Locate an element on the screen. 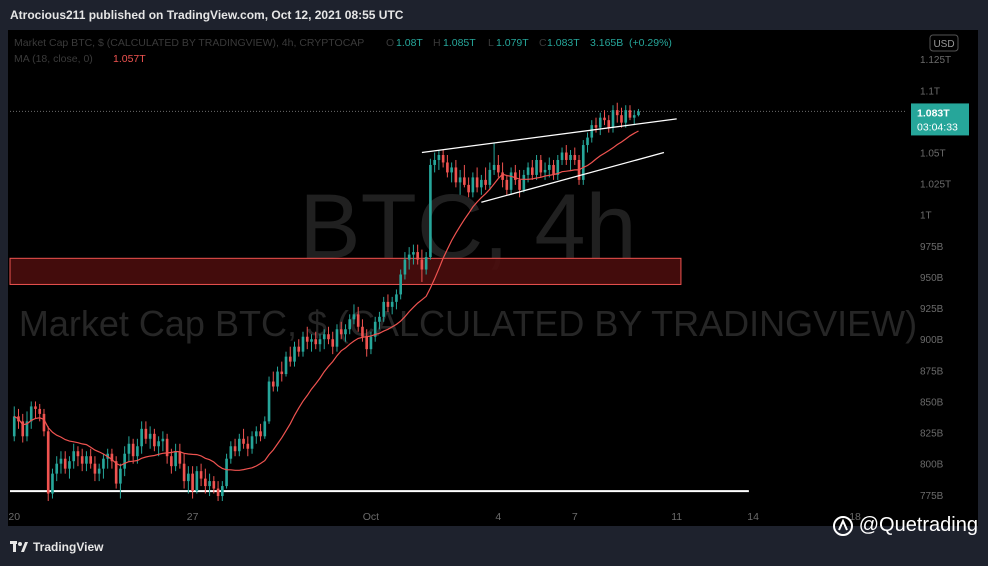 Image resolution: width=988 pixels, height=566 pixels. current-price-value: 1.083T is located at coordinates (933, 113).